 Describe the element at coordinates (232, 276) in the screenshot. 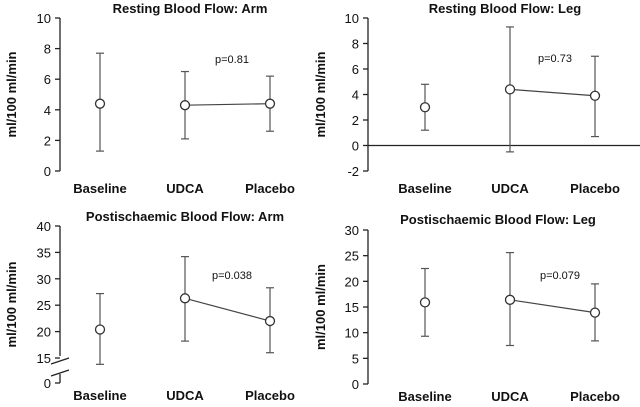

I see `p-value-annotation: p=0.038` at that location.